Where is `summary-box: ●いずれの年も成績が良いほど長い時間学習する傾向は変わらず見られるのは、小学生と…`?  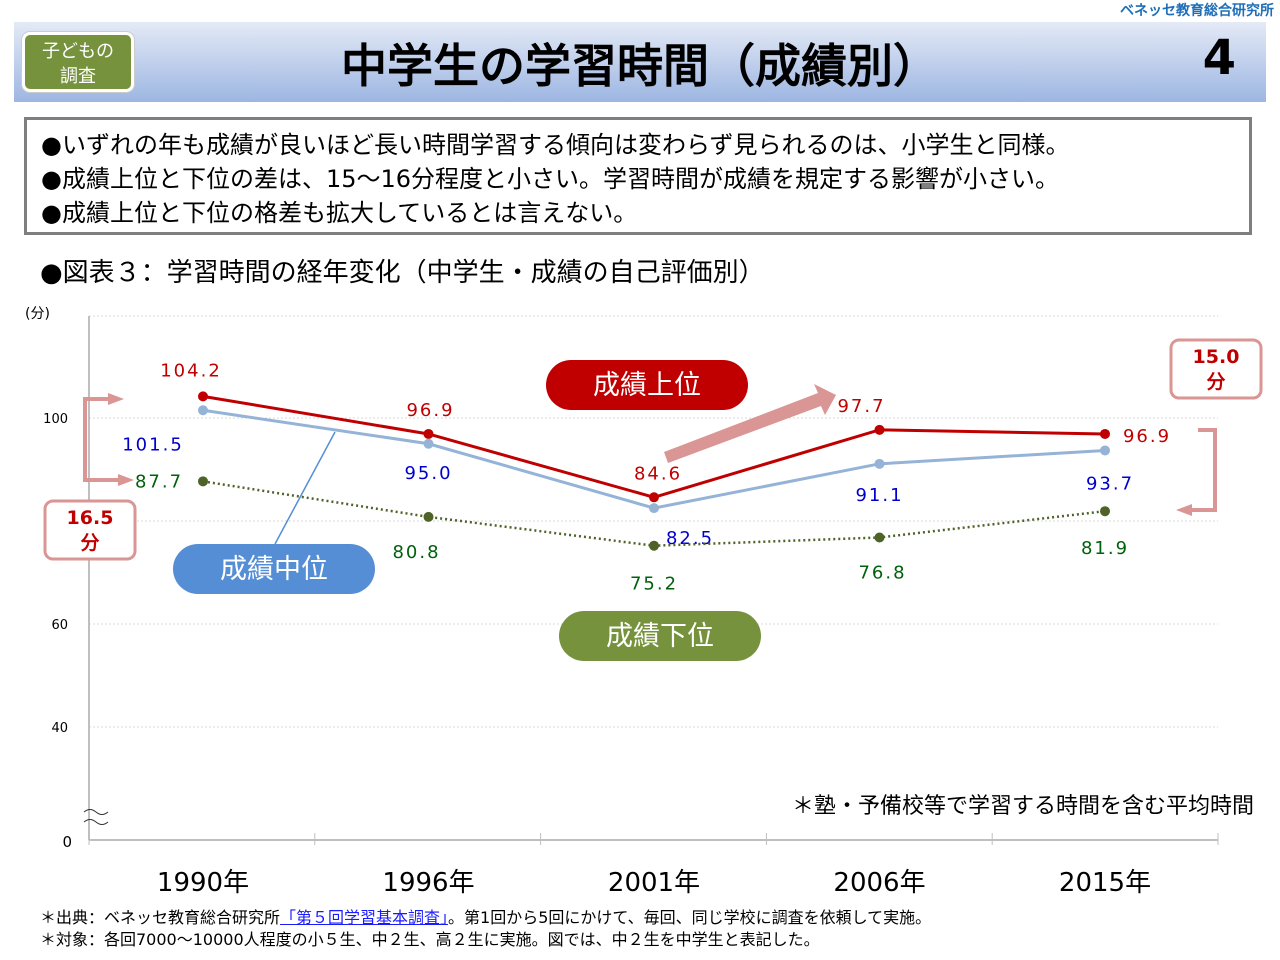 summary-box: ●いずれの年も成績が良いほど長い時間学習する傾向は変わらず見られるのは、小学生と… is located at coordinates (638, 176).